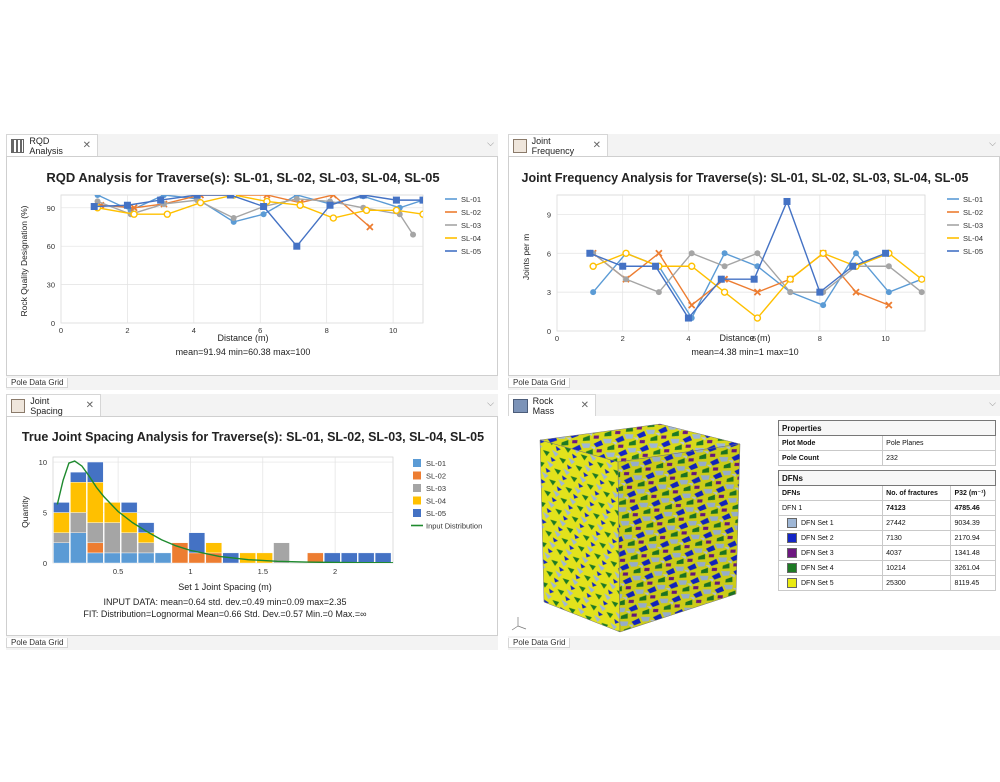 The height and width of the screenshot is (782, 1000). Describe the element at coordinates (886, 493) in the screenshot. I see `dfn-column-headers: DFNs No. of fractures P32 (m⁻¹)` at that location.